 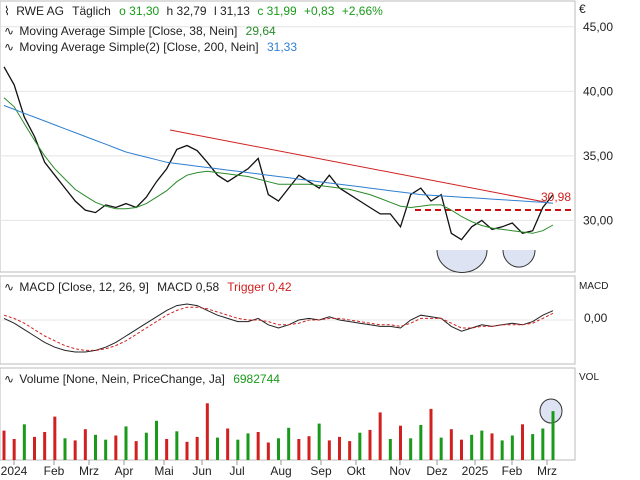 I want to click on macd-value: MACD 0,58, so click(x=188, y=287).